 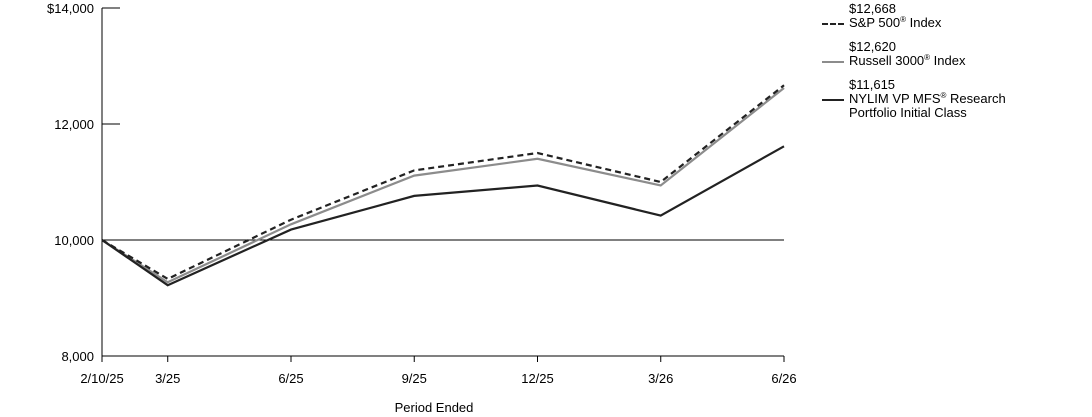 What do you see at coordinates (434, 407) in the screenshot?
I see `x-axis-title: Period Ended` at bounding box center [434, 407].